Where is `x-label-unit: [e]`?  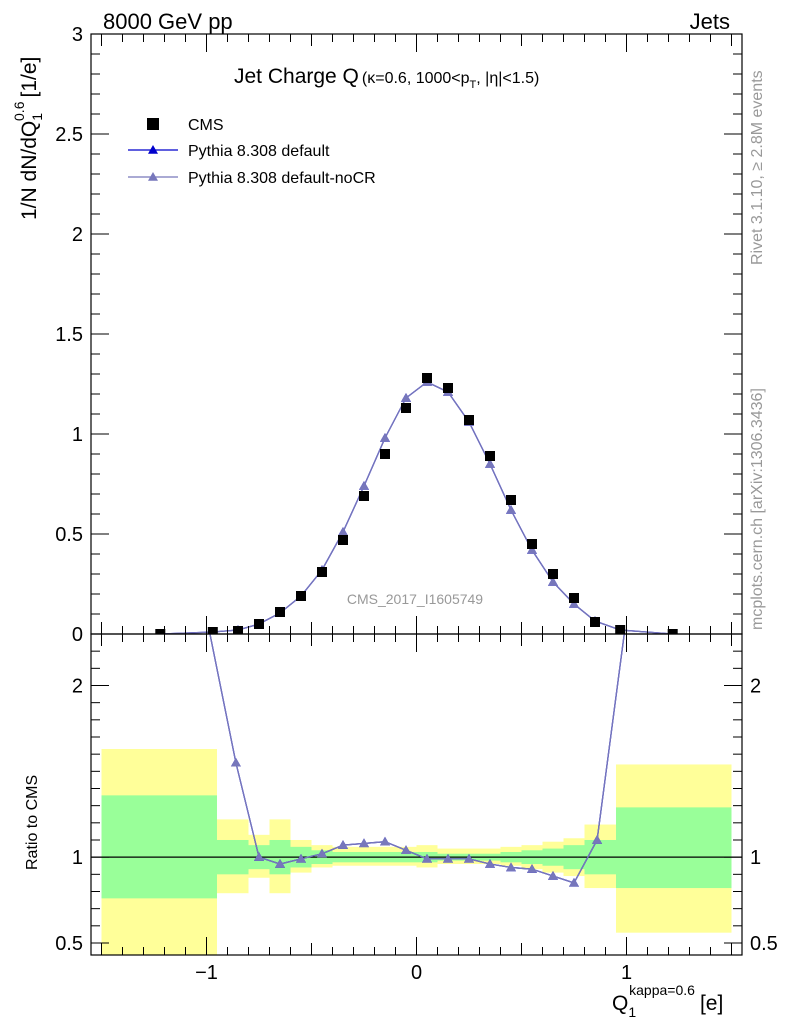 x-label-unit: [e] is located at coordinates (711, 1003).